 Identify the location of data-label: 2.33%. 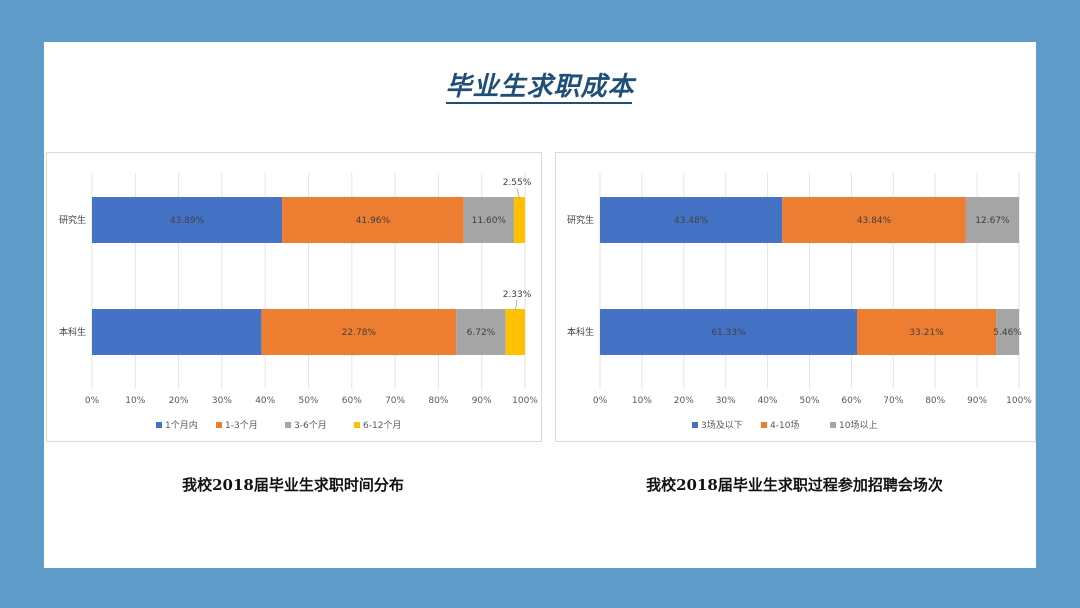
(517, 295).